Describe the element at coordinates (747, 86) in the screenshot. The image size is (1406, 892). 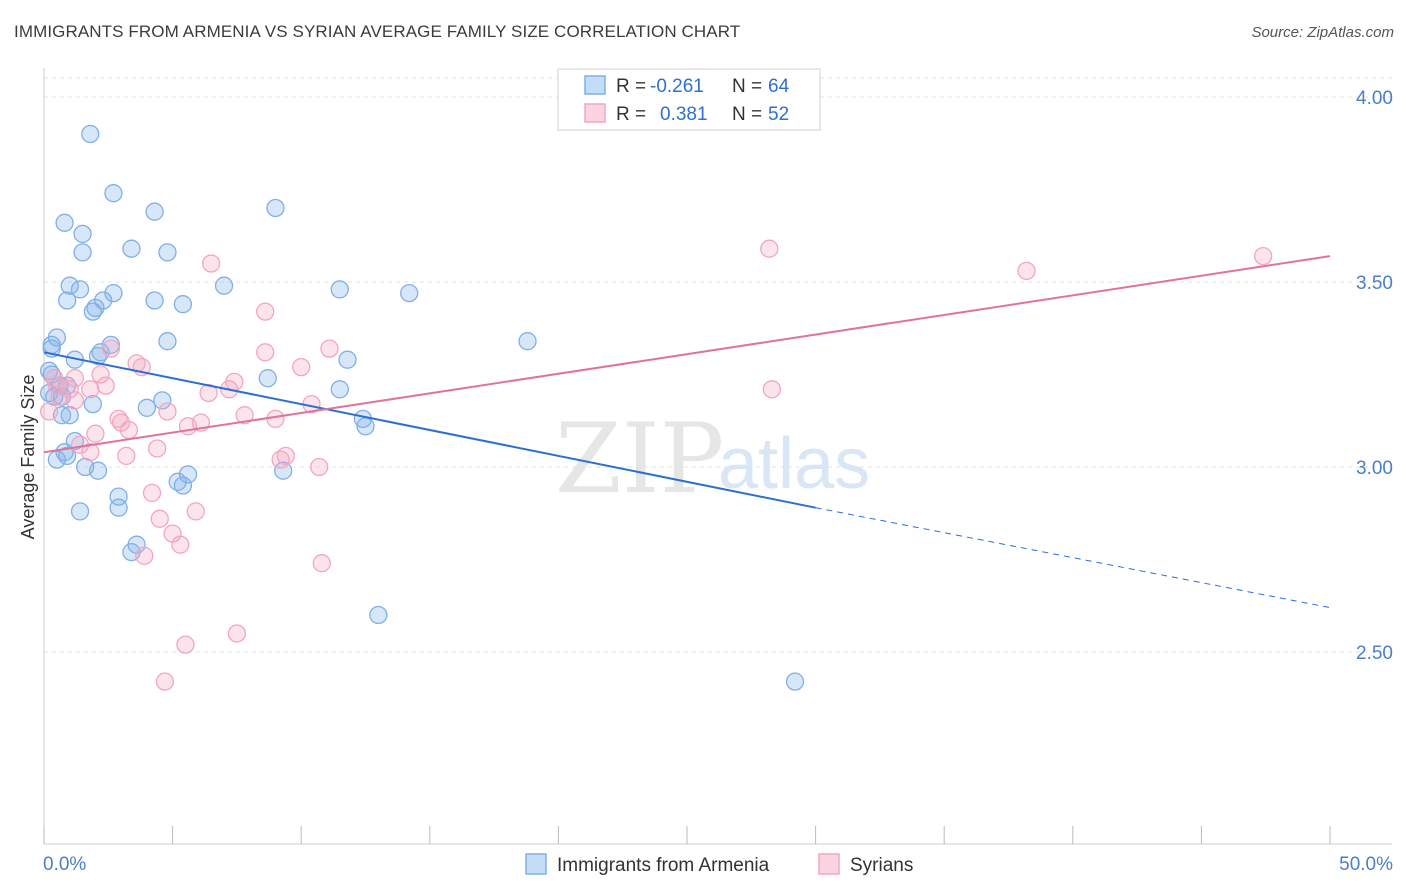
I see `legend-n-label-armenia: N =` at that location.